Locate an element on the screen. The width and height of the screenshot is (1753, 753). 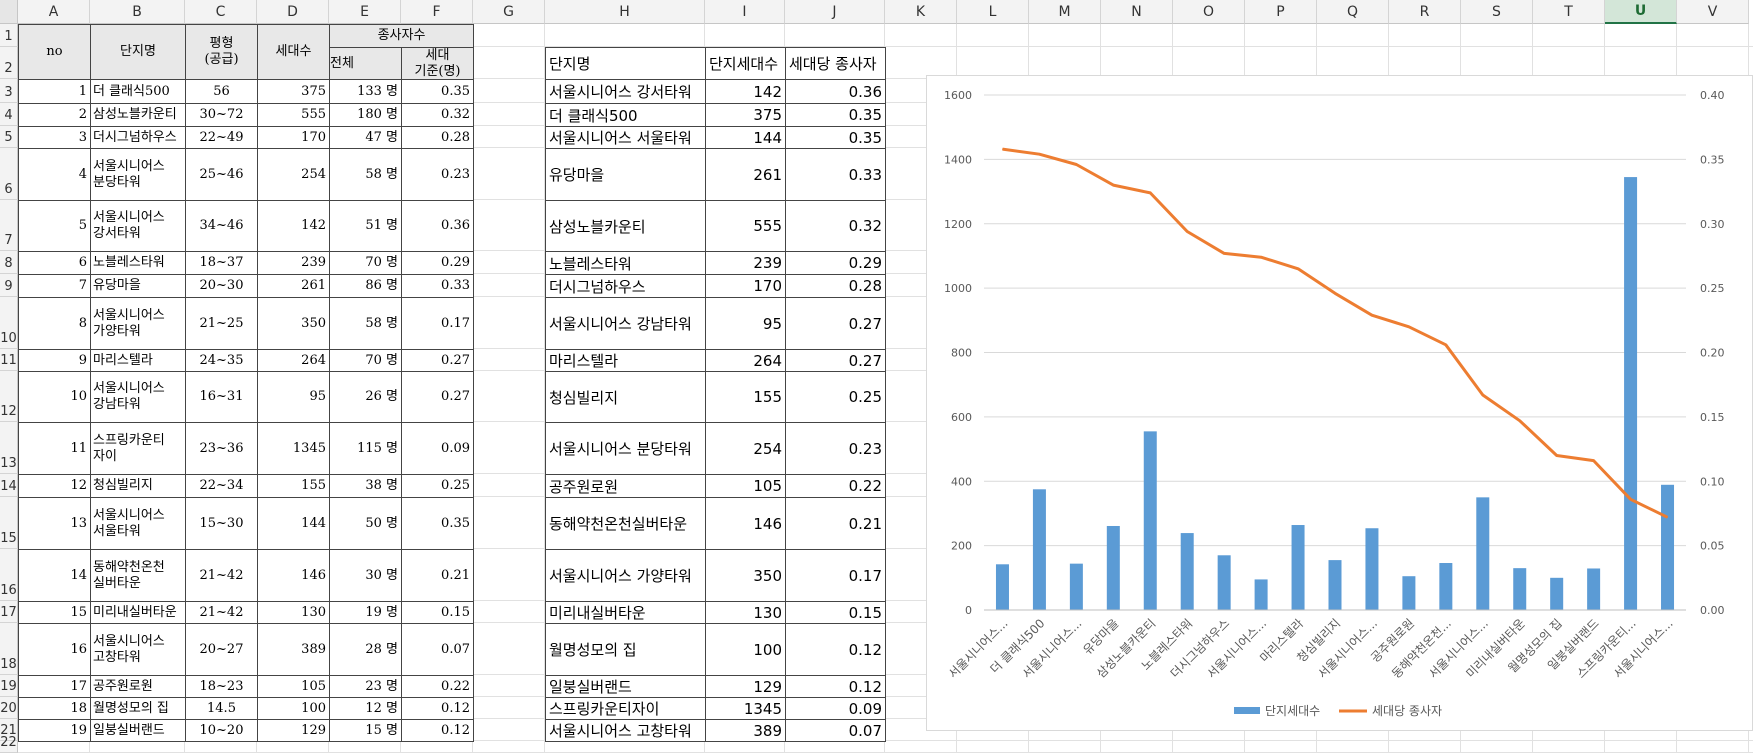
cell-per: 0.28 is located at coordinates (437, 137).